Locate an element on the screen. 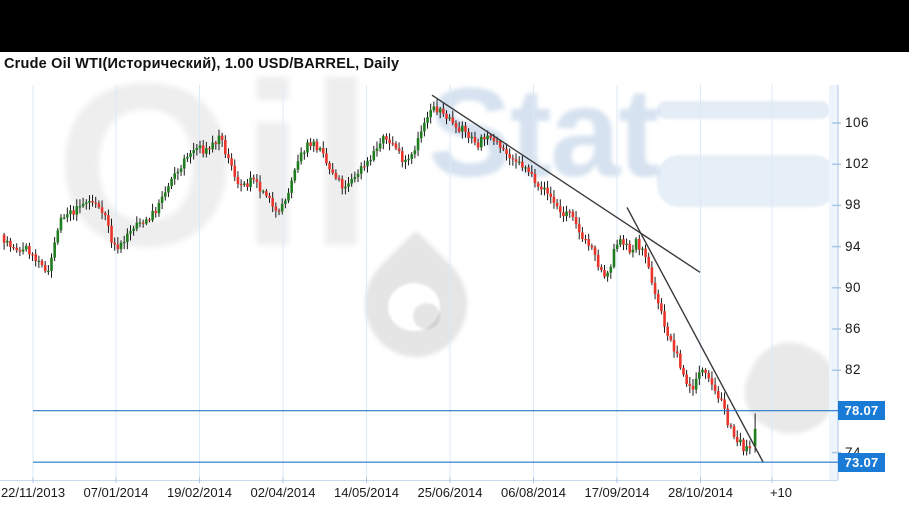 The height and width of the screenshot is (509, 909). top-black-bar is located at coordinates (454, 26).